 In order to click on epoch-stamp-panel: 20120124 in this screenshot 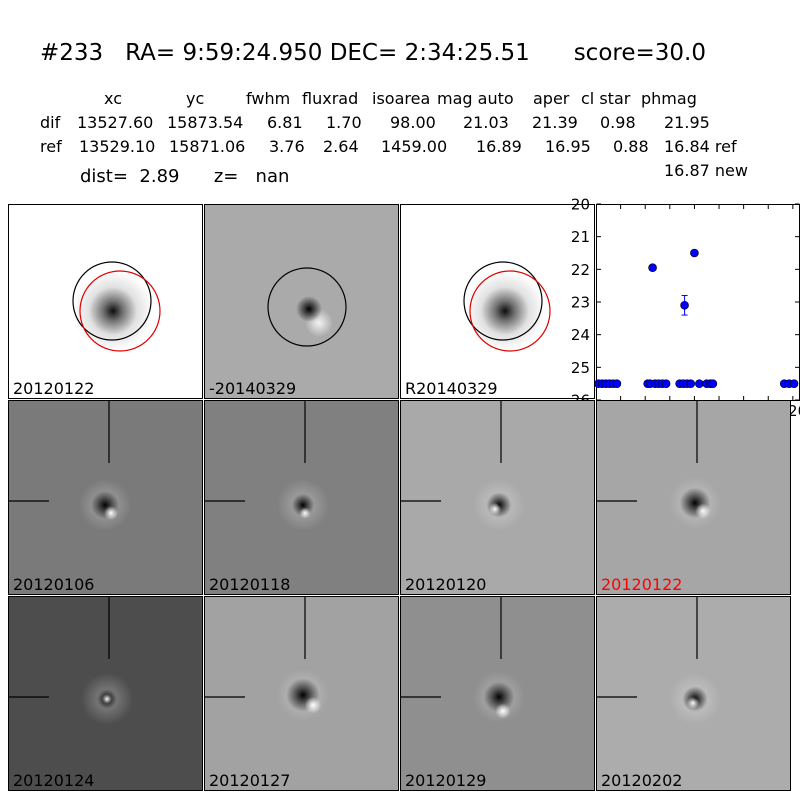, I will do `click(105, 693)`.